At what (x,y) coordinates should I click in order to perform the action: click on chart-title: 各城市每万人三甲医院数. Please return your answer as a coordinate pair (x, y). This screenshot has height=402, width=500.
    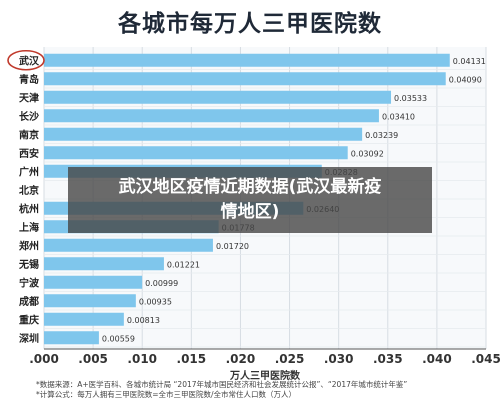
    Looking at the image, I should click on (250, 24).